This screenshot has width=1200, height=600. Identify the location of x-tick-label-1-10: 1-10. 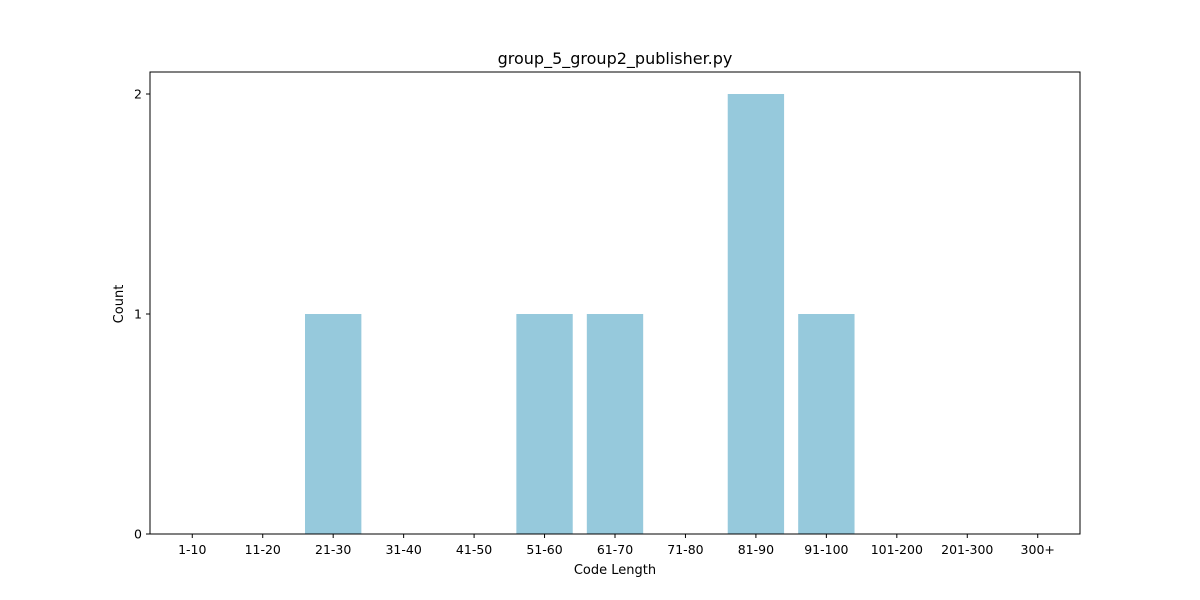
(192, 549).